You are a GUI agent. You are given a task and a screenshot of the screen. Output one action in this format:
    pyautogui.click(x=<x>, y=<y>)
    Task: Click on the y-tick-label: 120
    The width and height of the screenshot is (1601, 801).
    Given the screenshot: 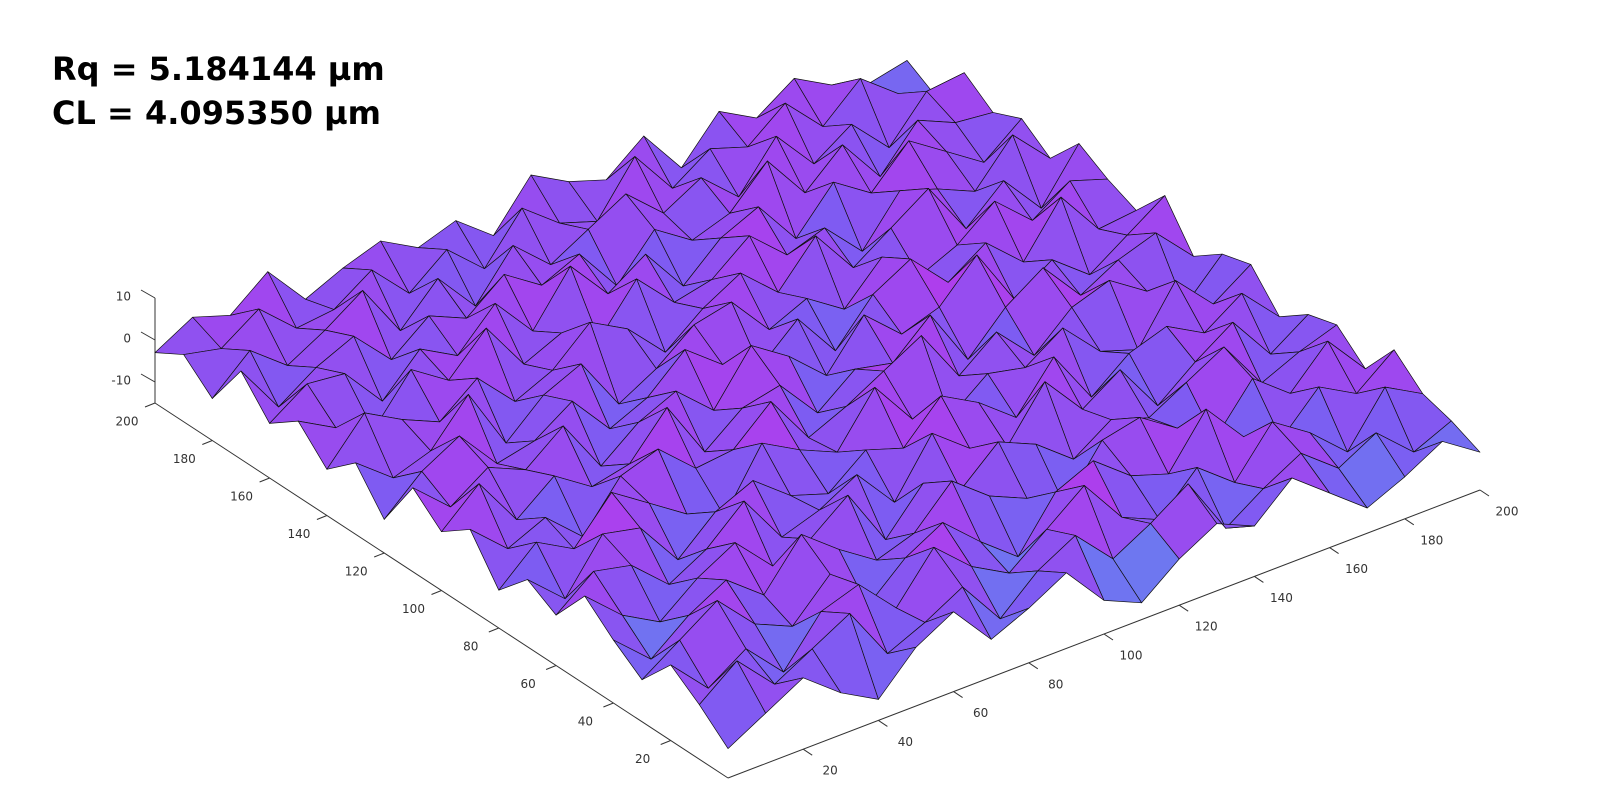 What is the action you would take?
    pyautogui.click(x=356, y=572)
    